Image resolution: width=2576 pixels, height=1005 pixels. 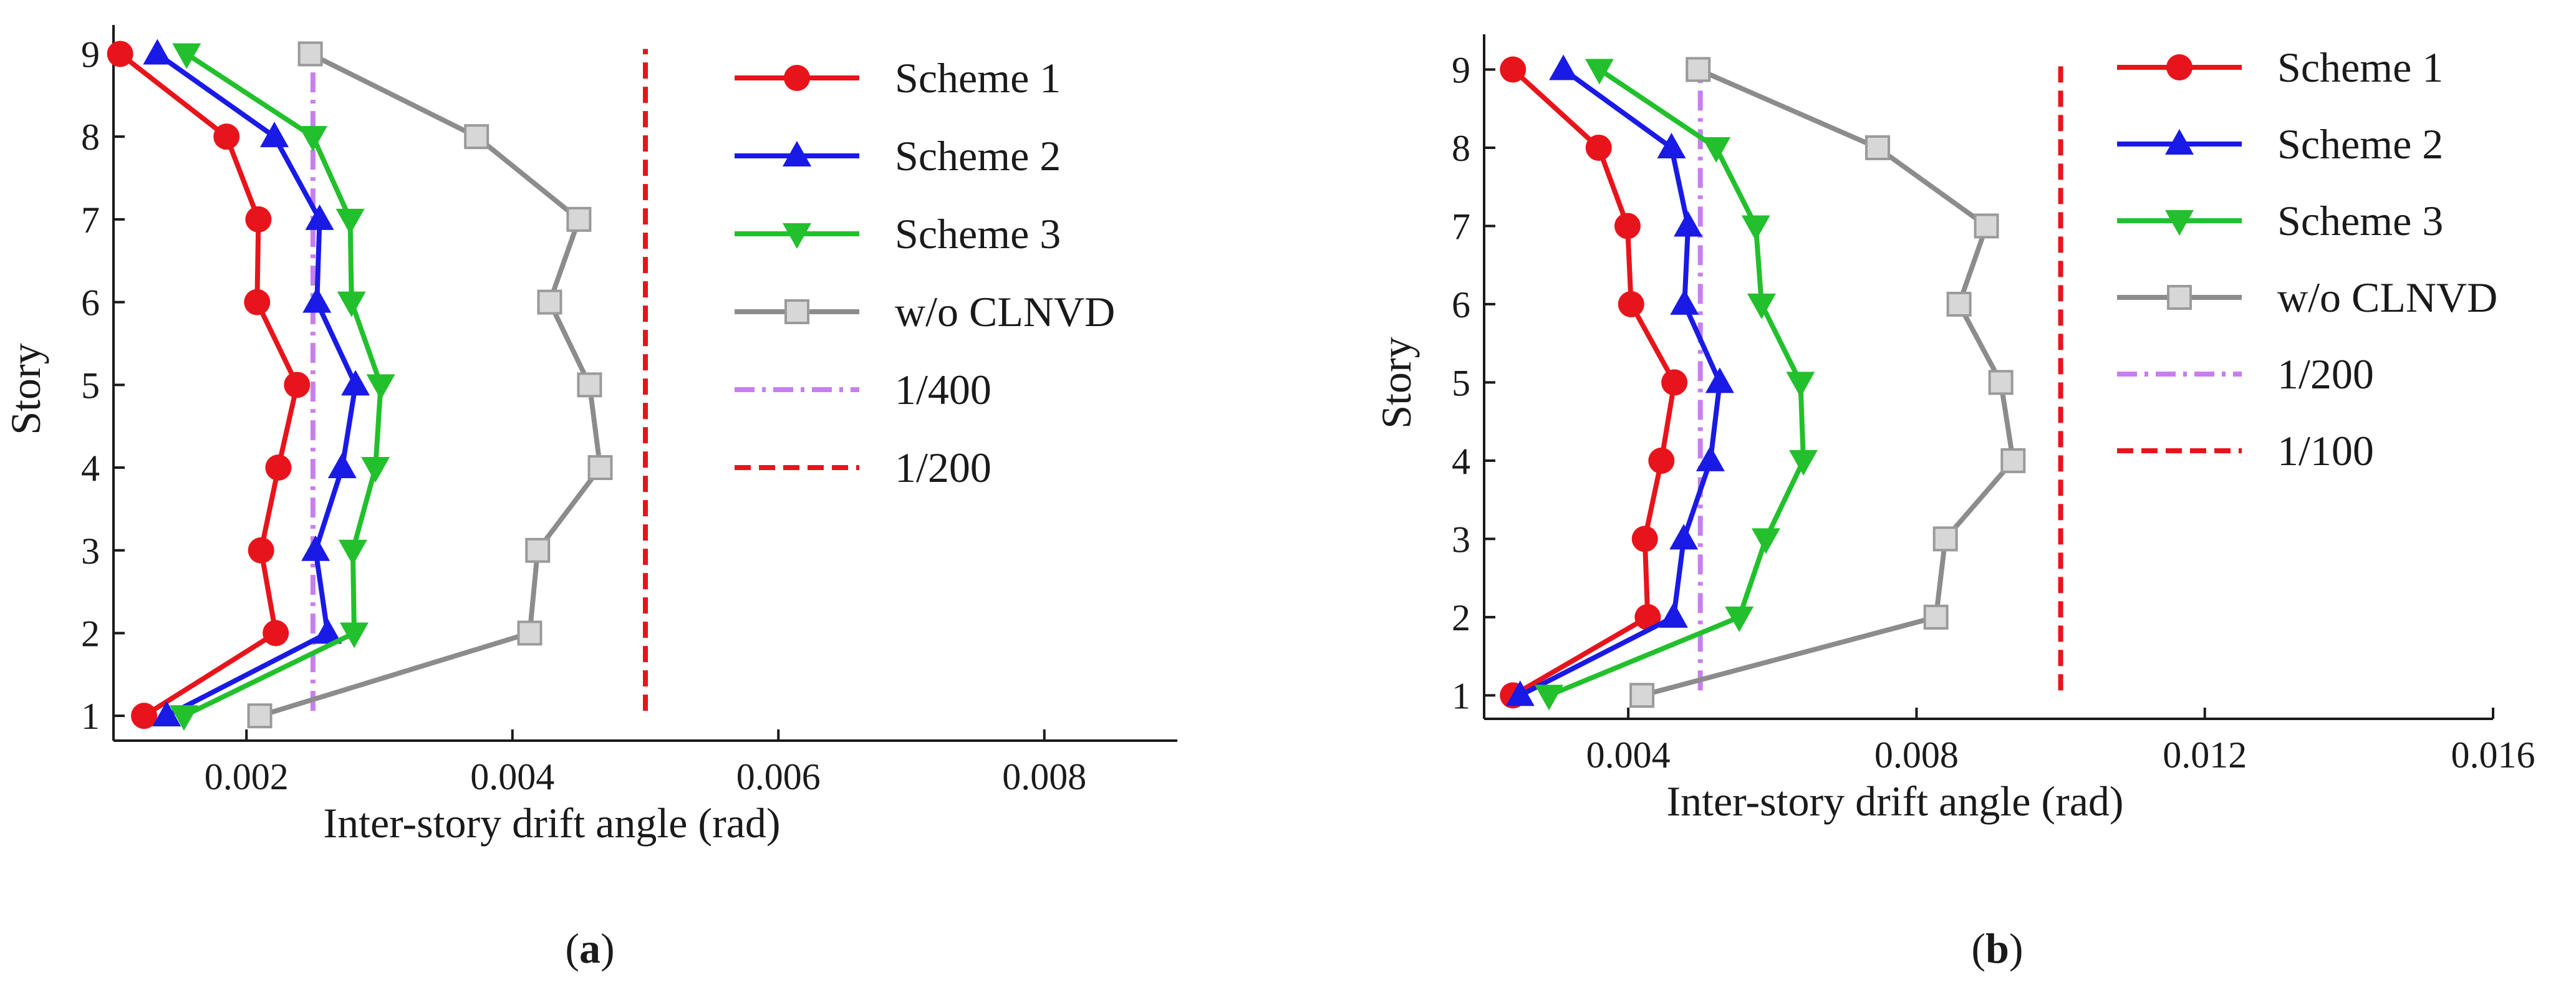 What do you see at coordinates (1461, 226) in the screenshot?
I see `panel-b-y-tick-label: 7` at bounding box center [1461, 226].